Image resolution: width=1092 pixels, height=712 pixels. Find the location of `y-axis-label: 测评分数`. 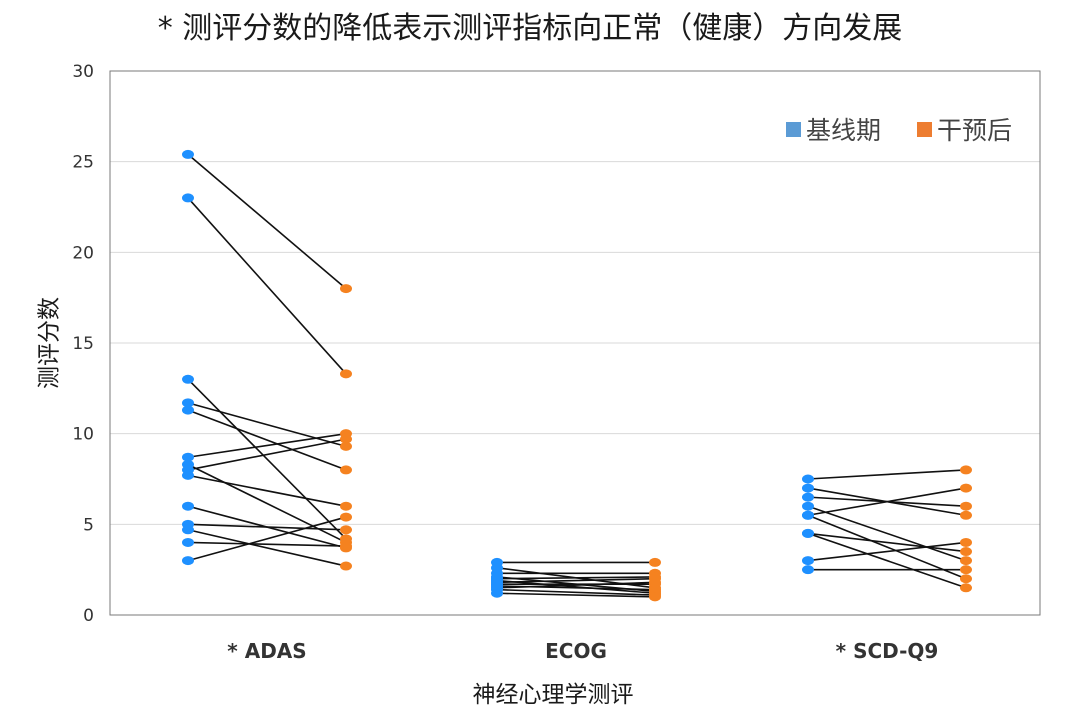

y-axis-label: 测评分数 is located at coordinates (50, 343).